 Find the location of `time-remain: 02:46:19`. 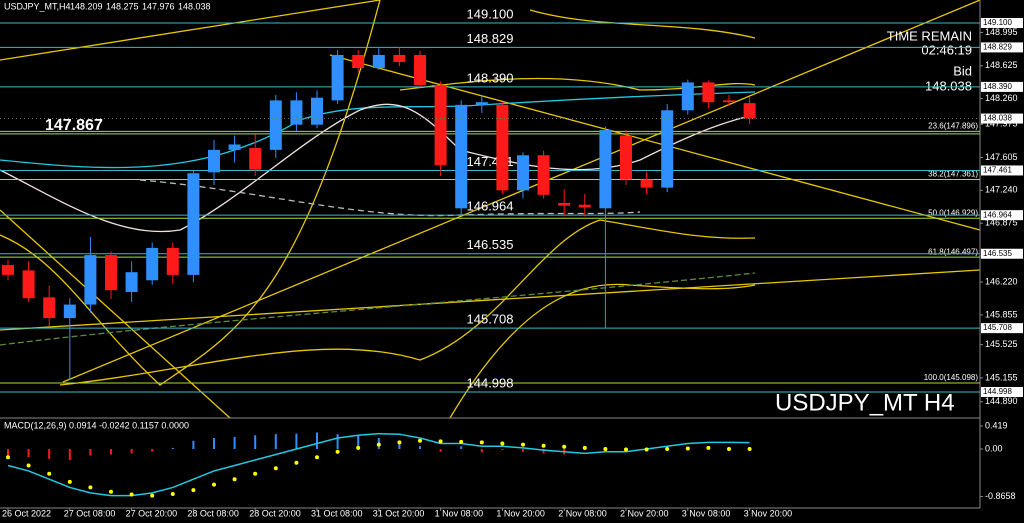

time-remain: 02:46:19 is located at coordinates (946, 49).